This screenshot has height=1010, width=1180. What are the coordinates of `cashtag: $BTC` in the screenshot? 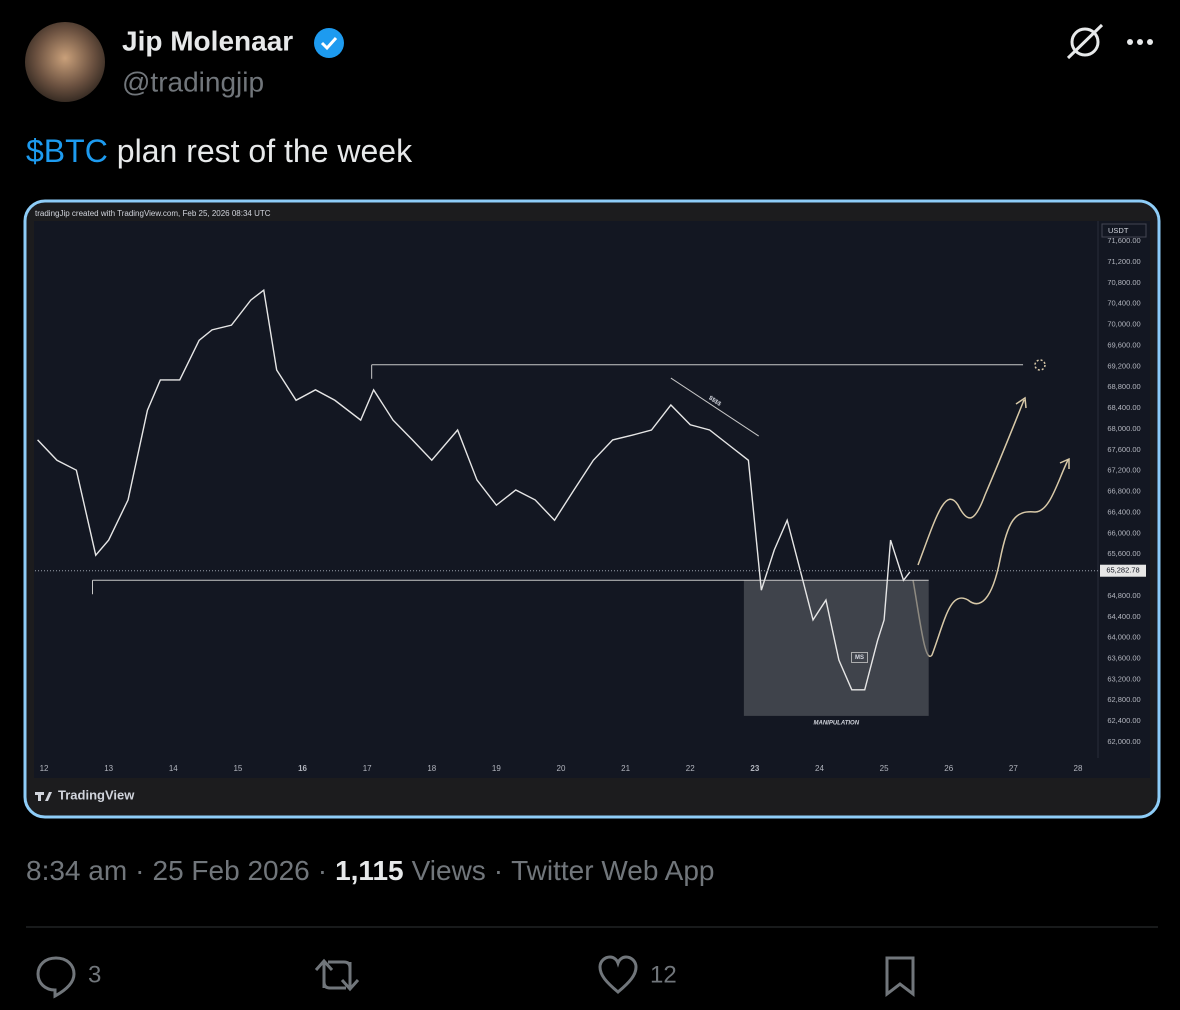 It's located at (67, 151).